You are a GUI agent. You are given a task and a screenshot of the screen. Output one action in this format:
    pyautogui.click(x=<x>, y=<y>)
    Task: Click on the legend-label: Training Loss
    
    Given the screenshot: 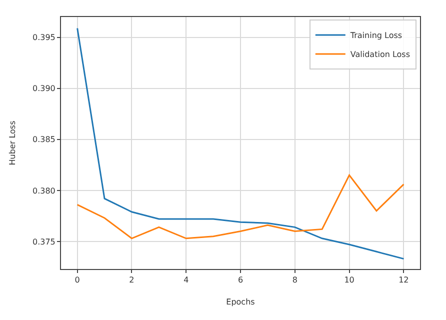 What is the action you would take?
    pyautogui.click(x=375, y=35)
    